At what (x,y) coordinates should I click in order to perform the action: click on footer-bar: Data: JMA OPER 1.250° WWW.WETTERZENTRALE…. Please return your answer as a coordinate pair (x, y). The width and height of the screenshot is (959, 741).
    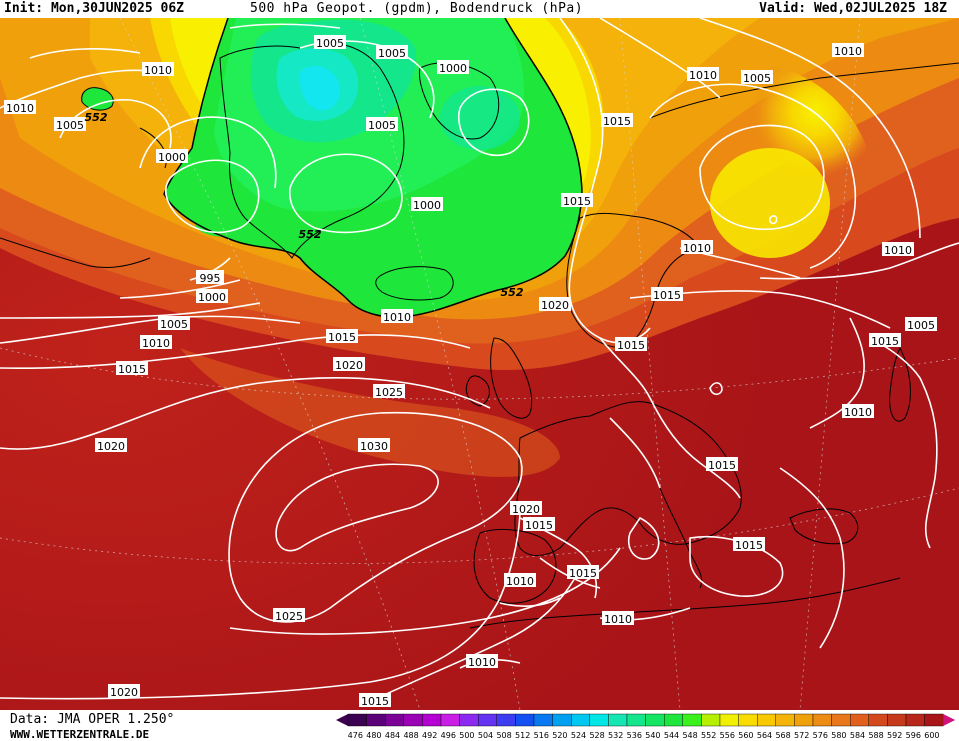
    Looking at the image, I should click on (479, 725).